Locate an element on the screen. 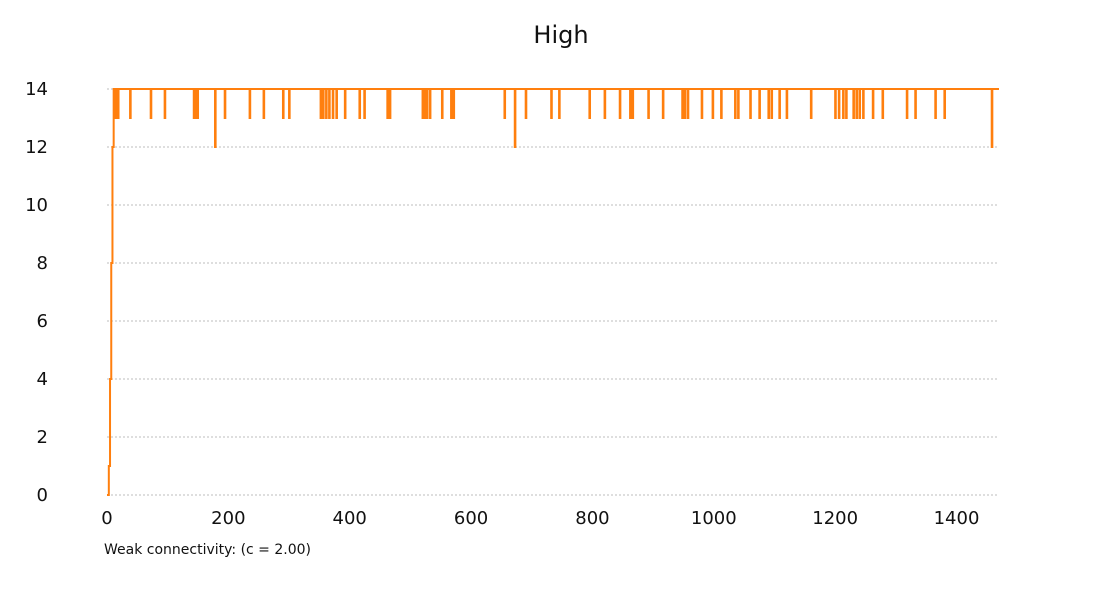  y-tick-label: 4 is located at coordinates (42, 379).